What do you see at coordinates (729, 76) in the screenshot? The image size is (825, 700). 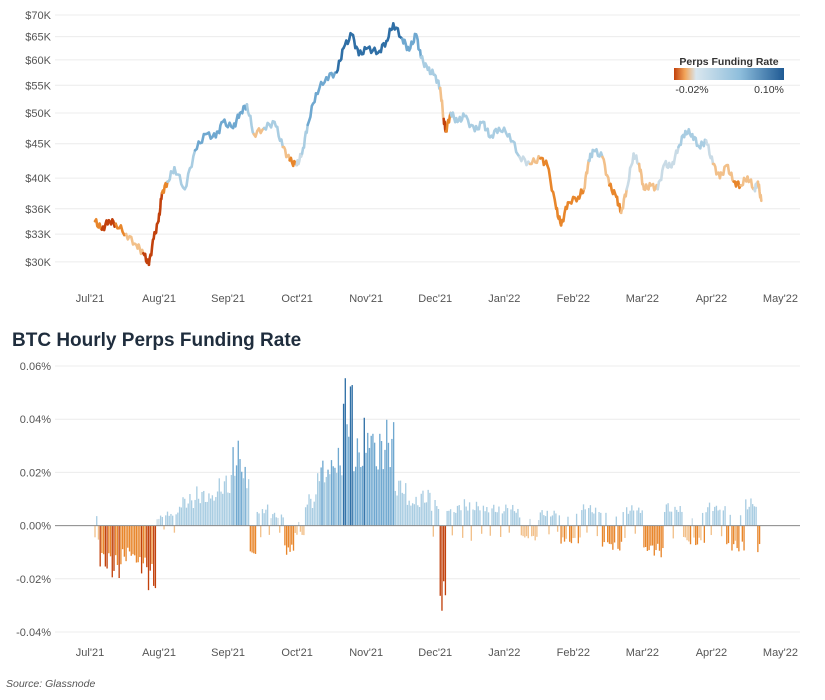 I see `funding-rate-legend: Perps Funding Rate -0.02% 0.10%` at bounding box center [729, 76].